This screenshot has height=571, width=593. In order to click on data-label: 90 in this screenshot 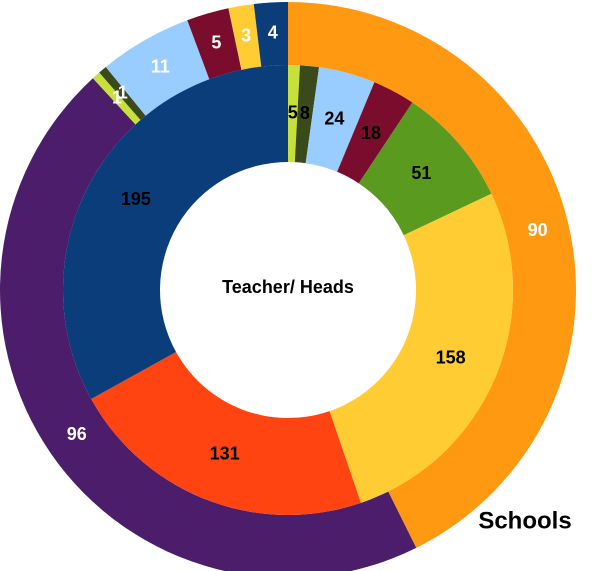, I will do `click(538, 230)`.